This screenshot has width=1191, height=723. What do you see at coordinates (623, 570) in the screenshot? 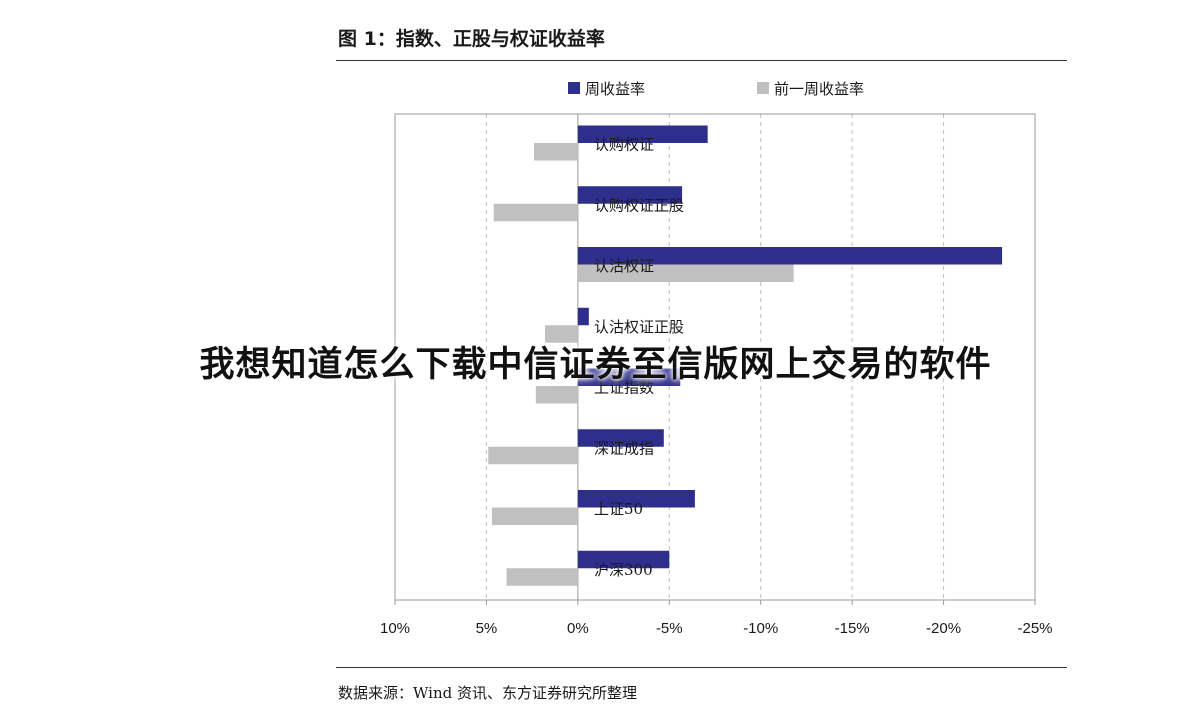
I see `category-label: 沪深300` at bounding box center [623, 570].